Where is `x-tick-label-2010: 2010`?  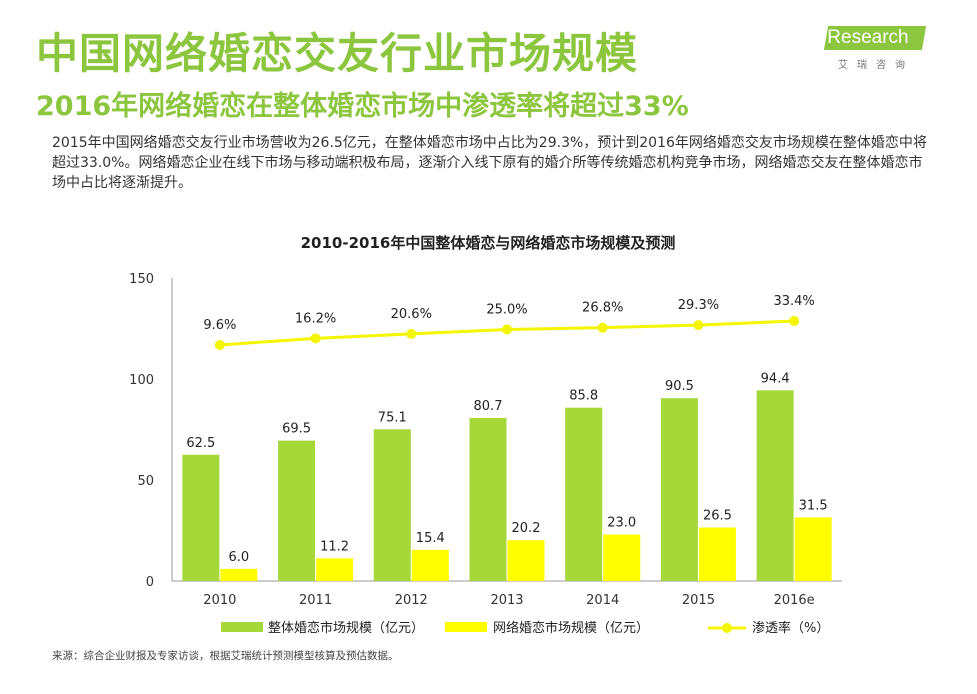 x-tick-label-2010: 2010 is located at coordinates (219, 600).